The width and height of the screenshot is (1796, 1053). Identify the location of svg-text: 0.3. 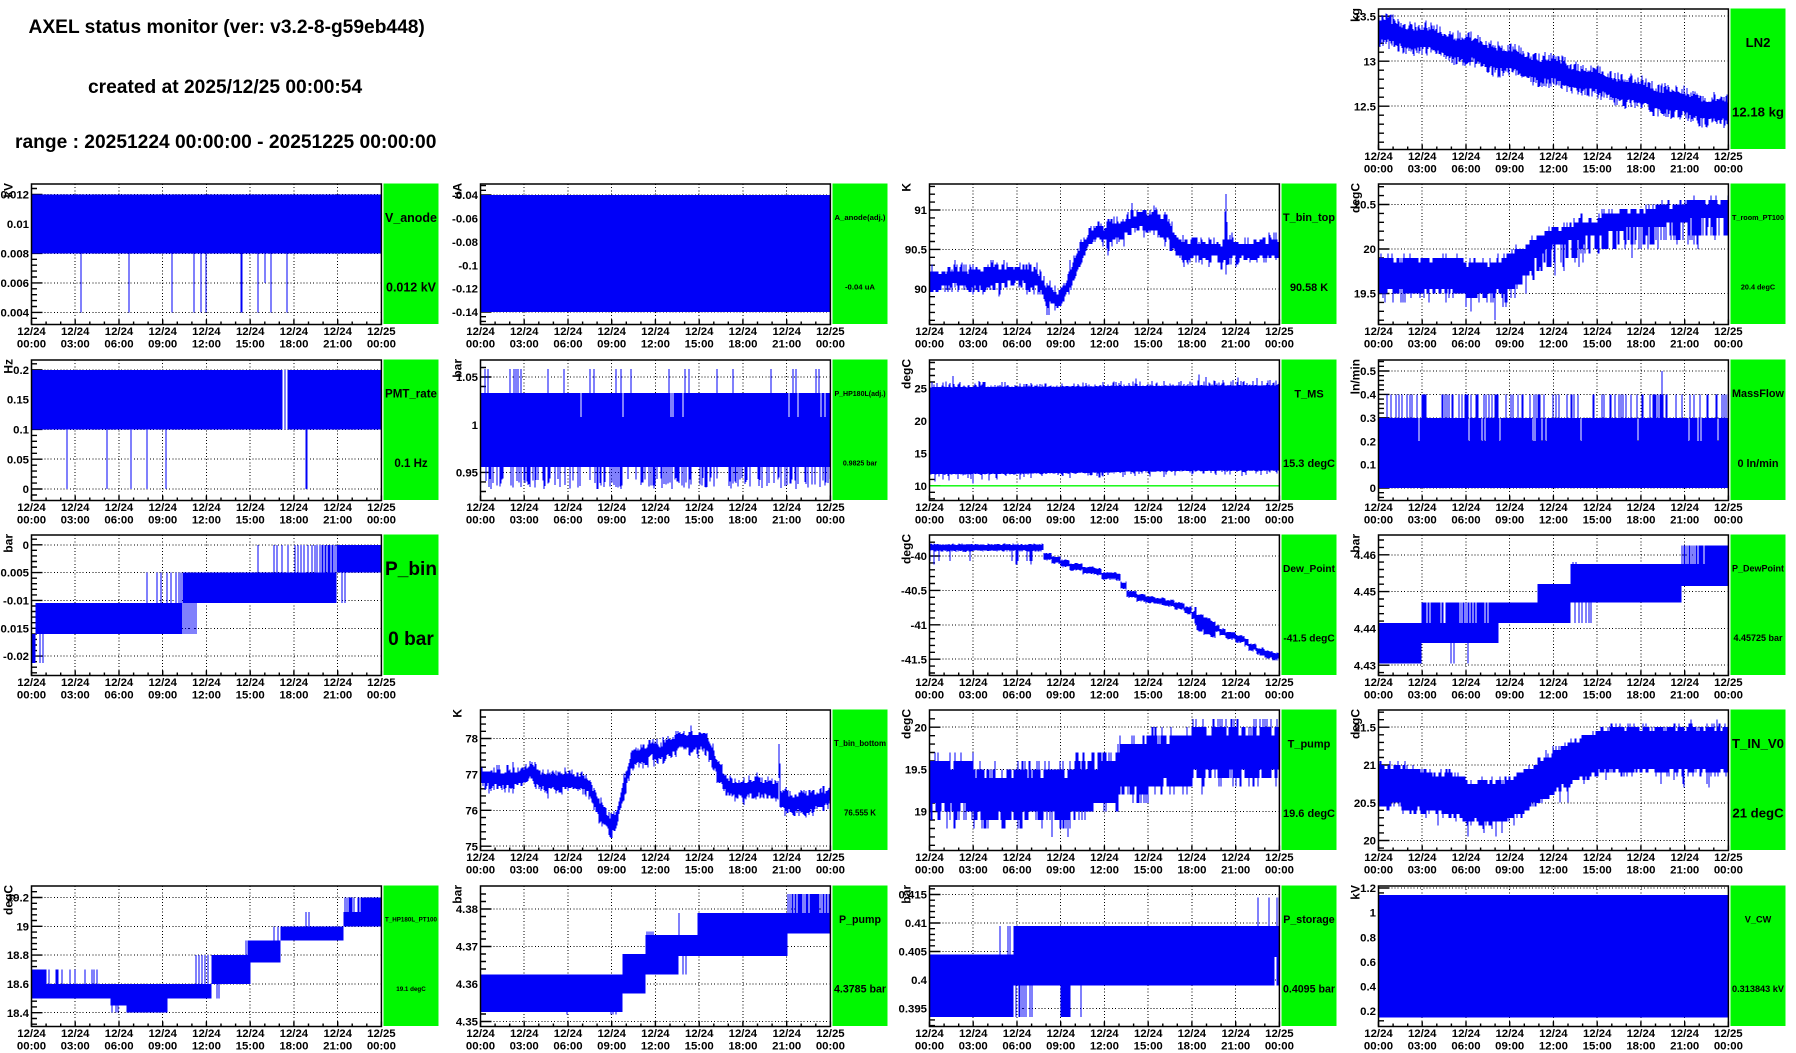
(1368, 419).